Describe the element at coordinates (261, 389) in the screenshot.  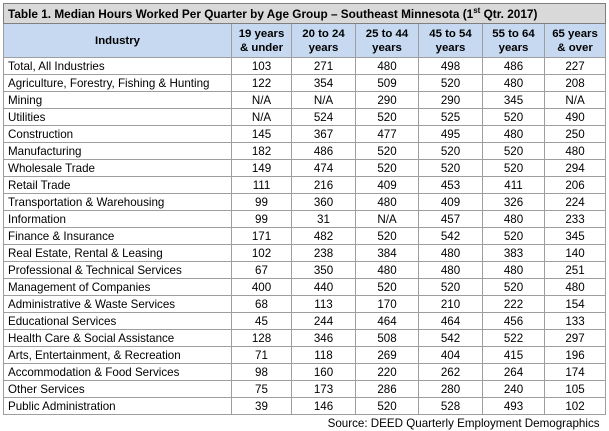
I see `hours-cell: 75` at that location.